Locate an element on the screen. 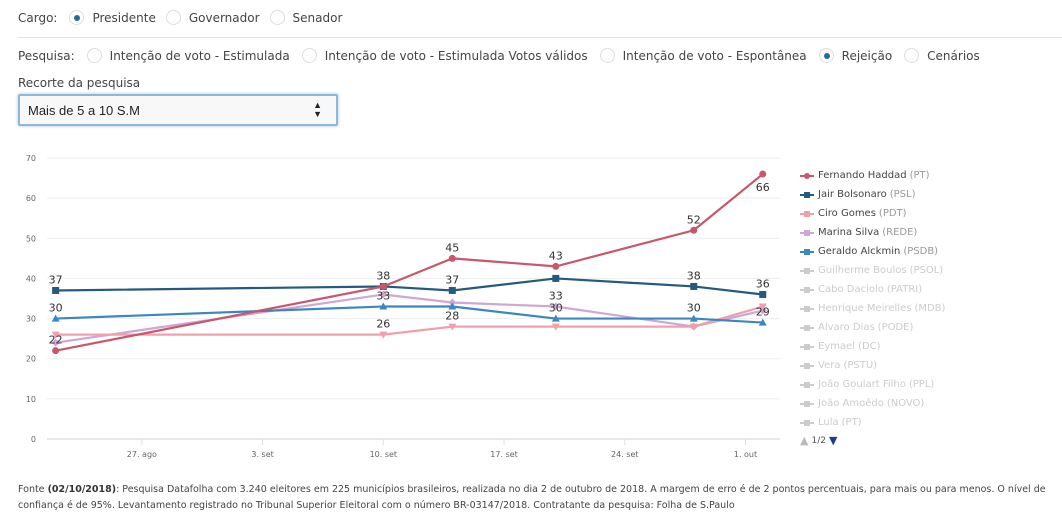 The image size is (1062, 520). legend-party: (PDT) is located at coordinates (892, 213).